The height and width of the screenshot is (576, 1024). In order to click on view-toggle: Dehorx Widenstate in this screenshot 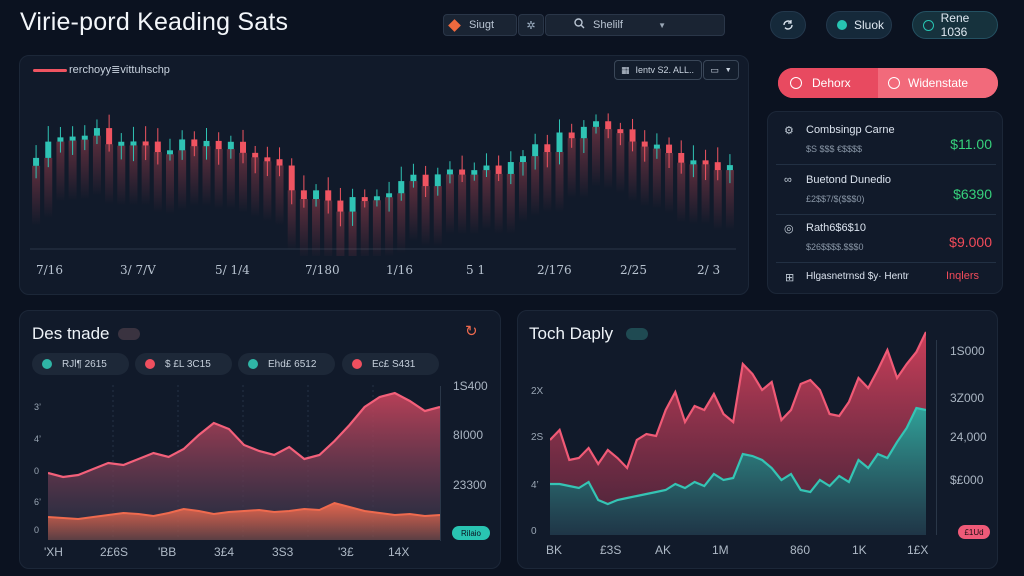, I will do `click(888, 83)`.